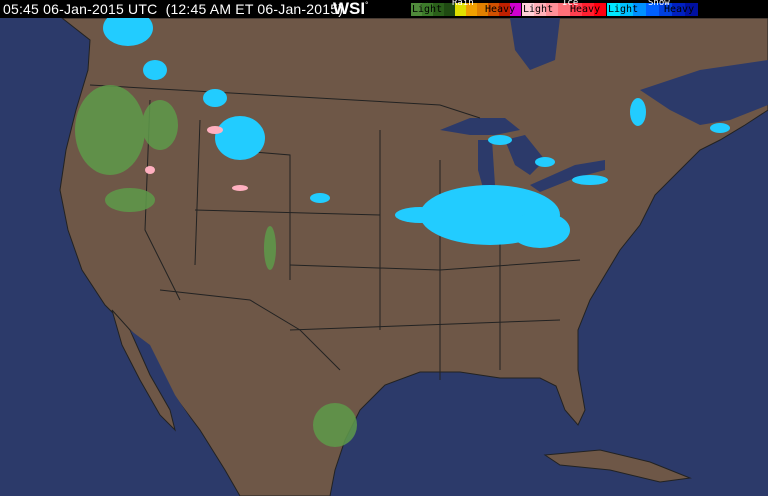  I want to click on legend-rain-light: Light, so click(427, 9).